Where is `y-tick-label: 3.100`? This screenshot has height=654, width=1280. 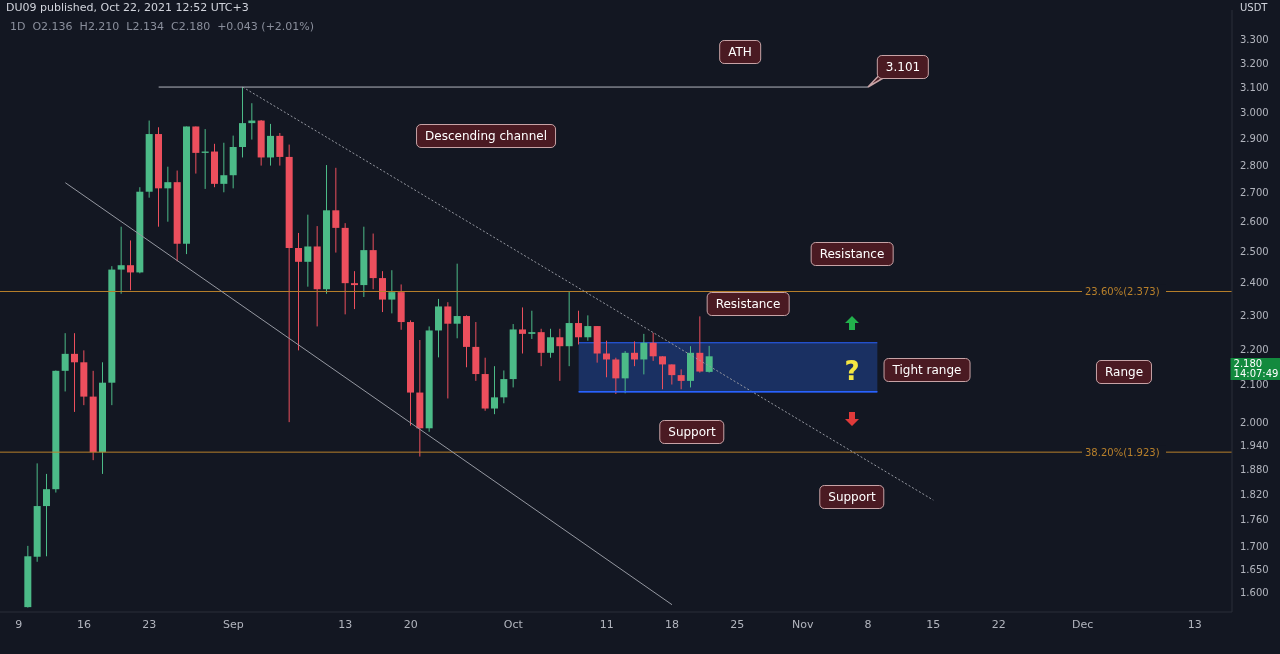
y-tick-label: 3.100 is located at coordinates (1254, 87).